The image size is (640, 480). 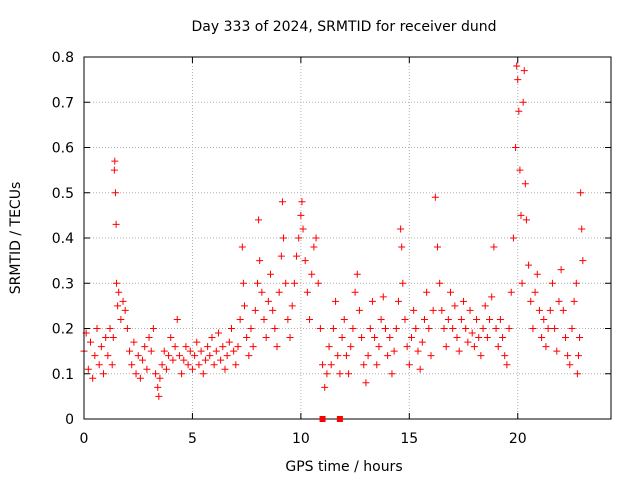 What do you see at coordinates (409, 439) in the screenshot?
I see `x-tick-label: 15` at bounding box center [409, 439].